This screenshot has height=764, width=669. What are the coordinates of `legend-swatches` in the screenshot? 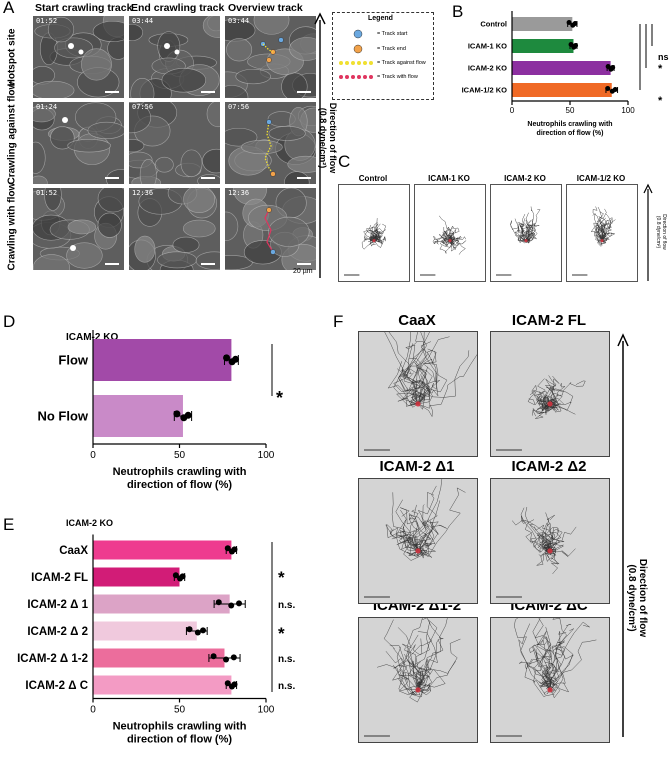 It's located at (356, 54).